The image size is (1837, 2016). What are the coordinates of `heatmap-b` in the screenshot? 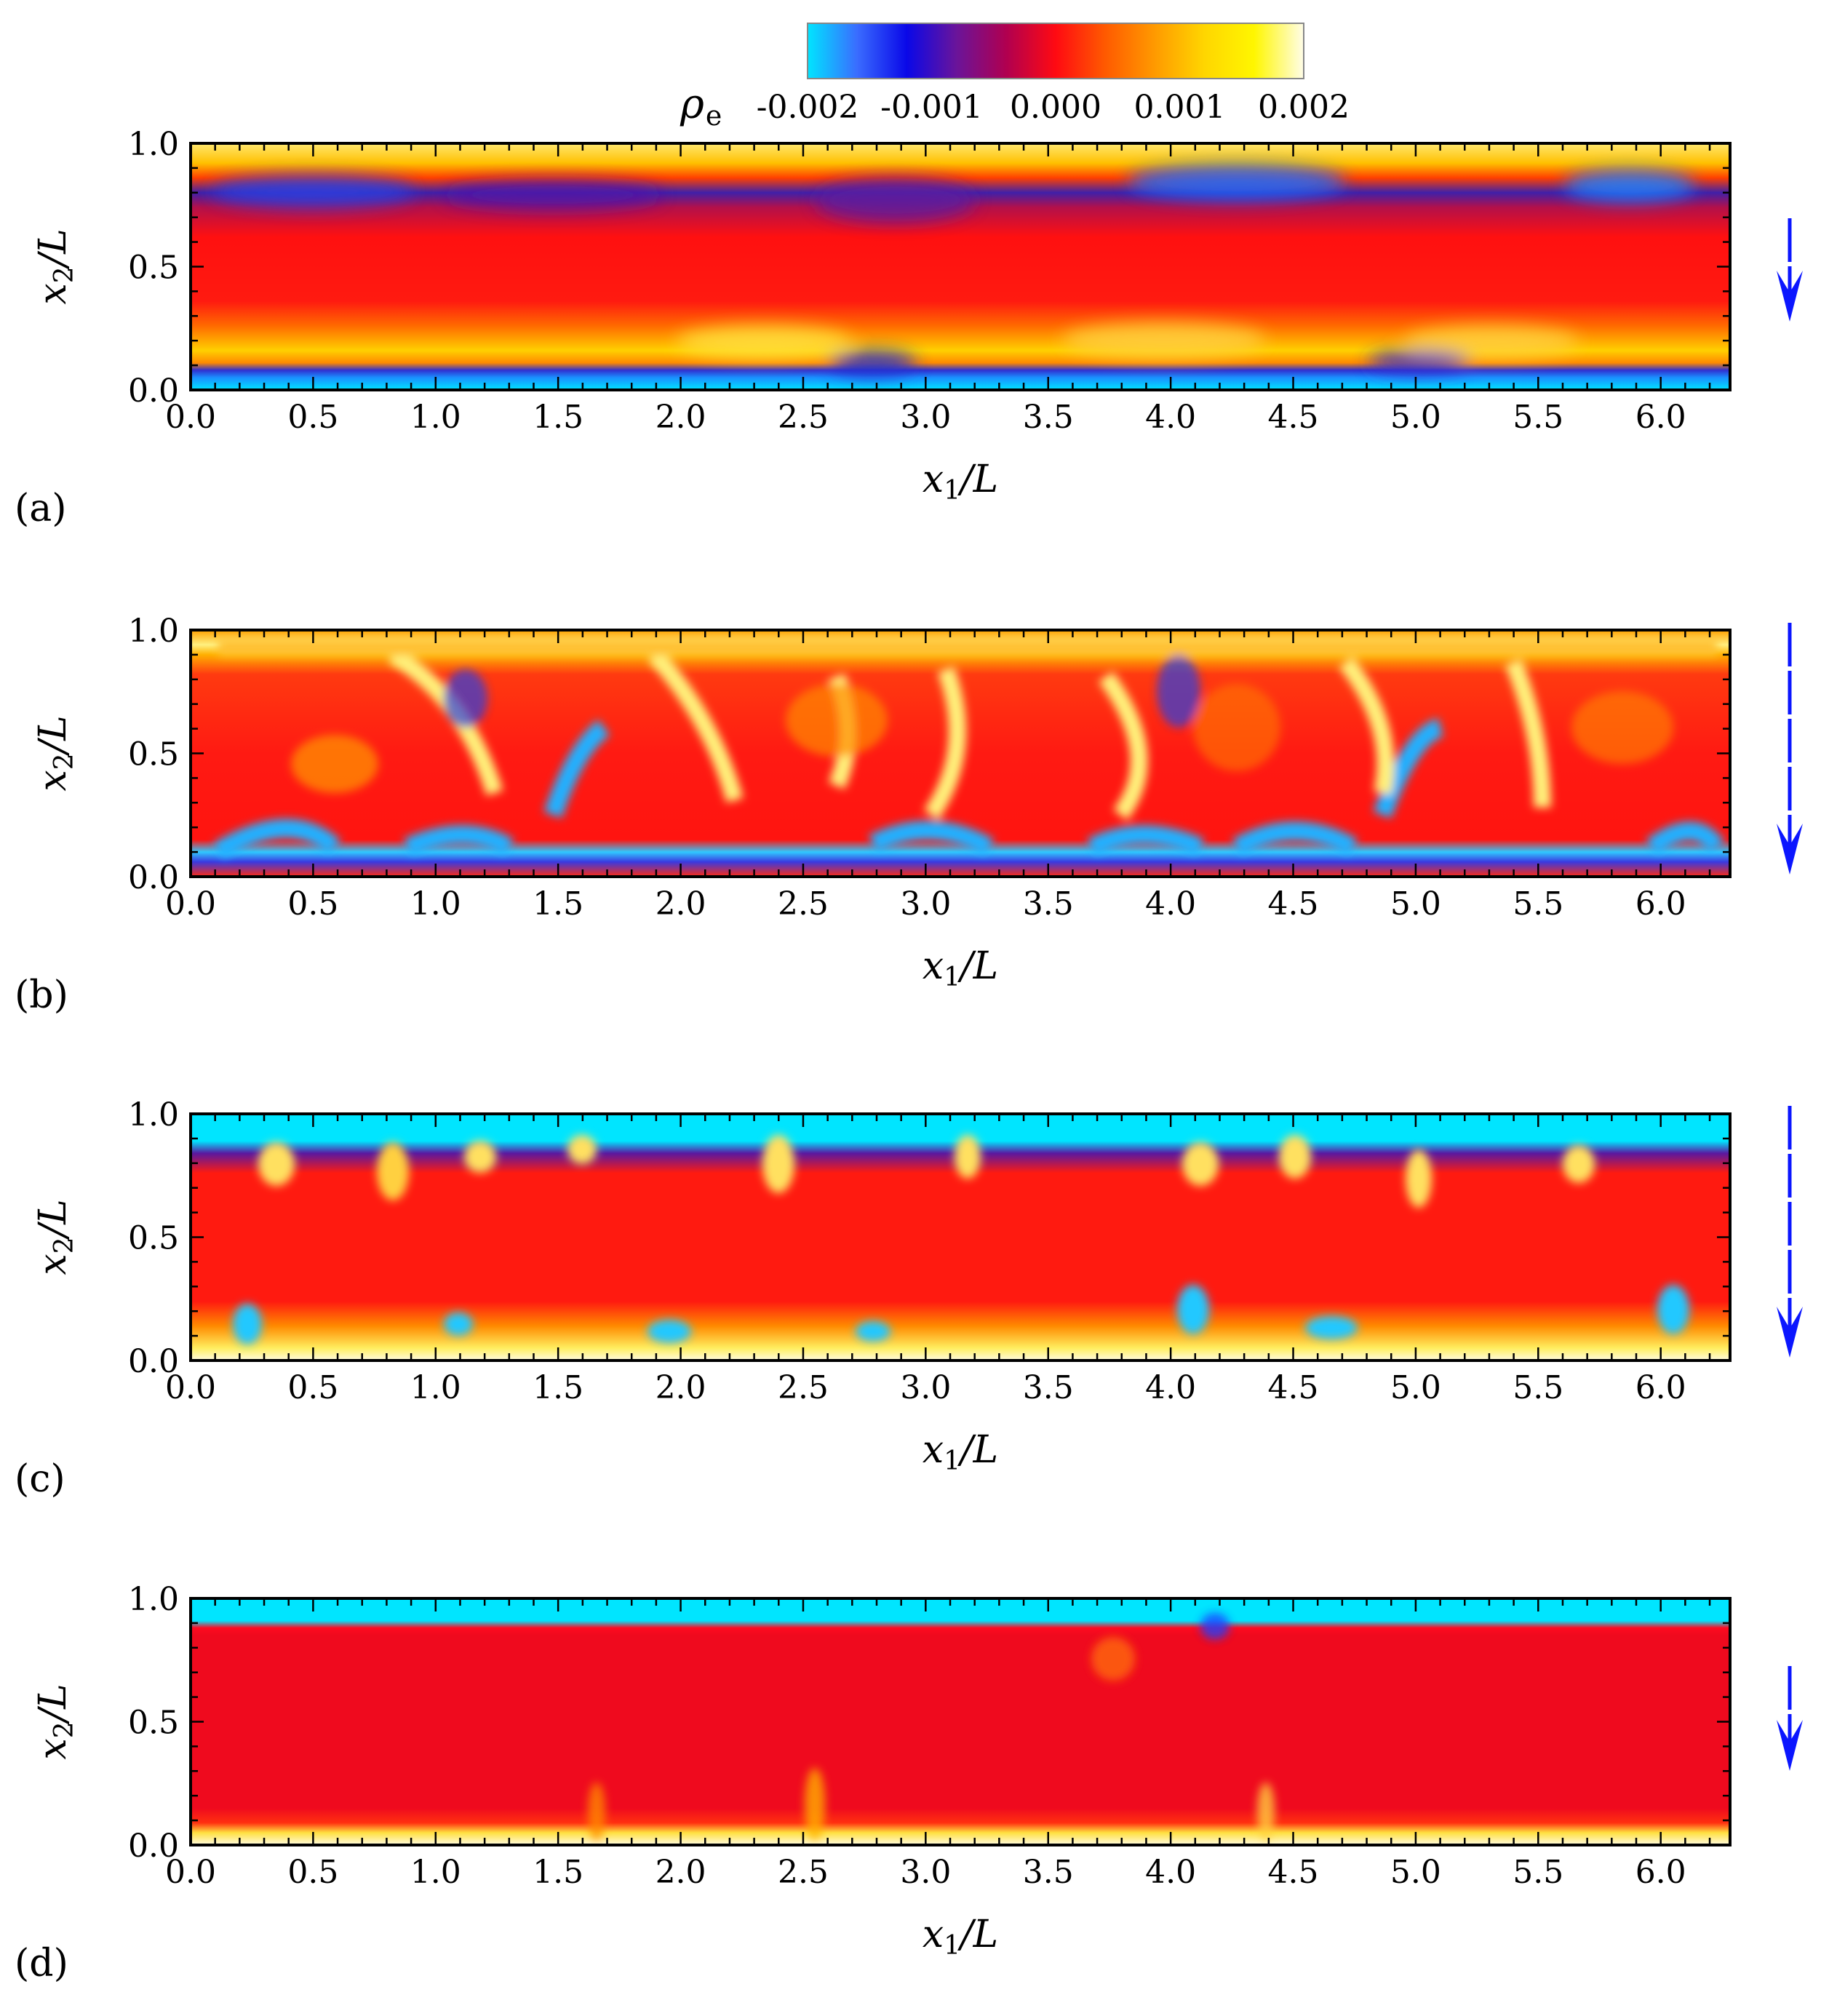 It's located at (960, 753).